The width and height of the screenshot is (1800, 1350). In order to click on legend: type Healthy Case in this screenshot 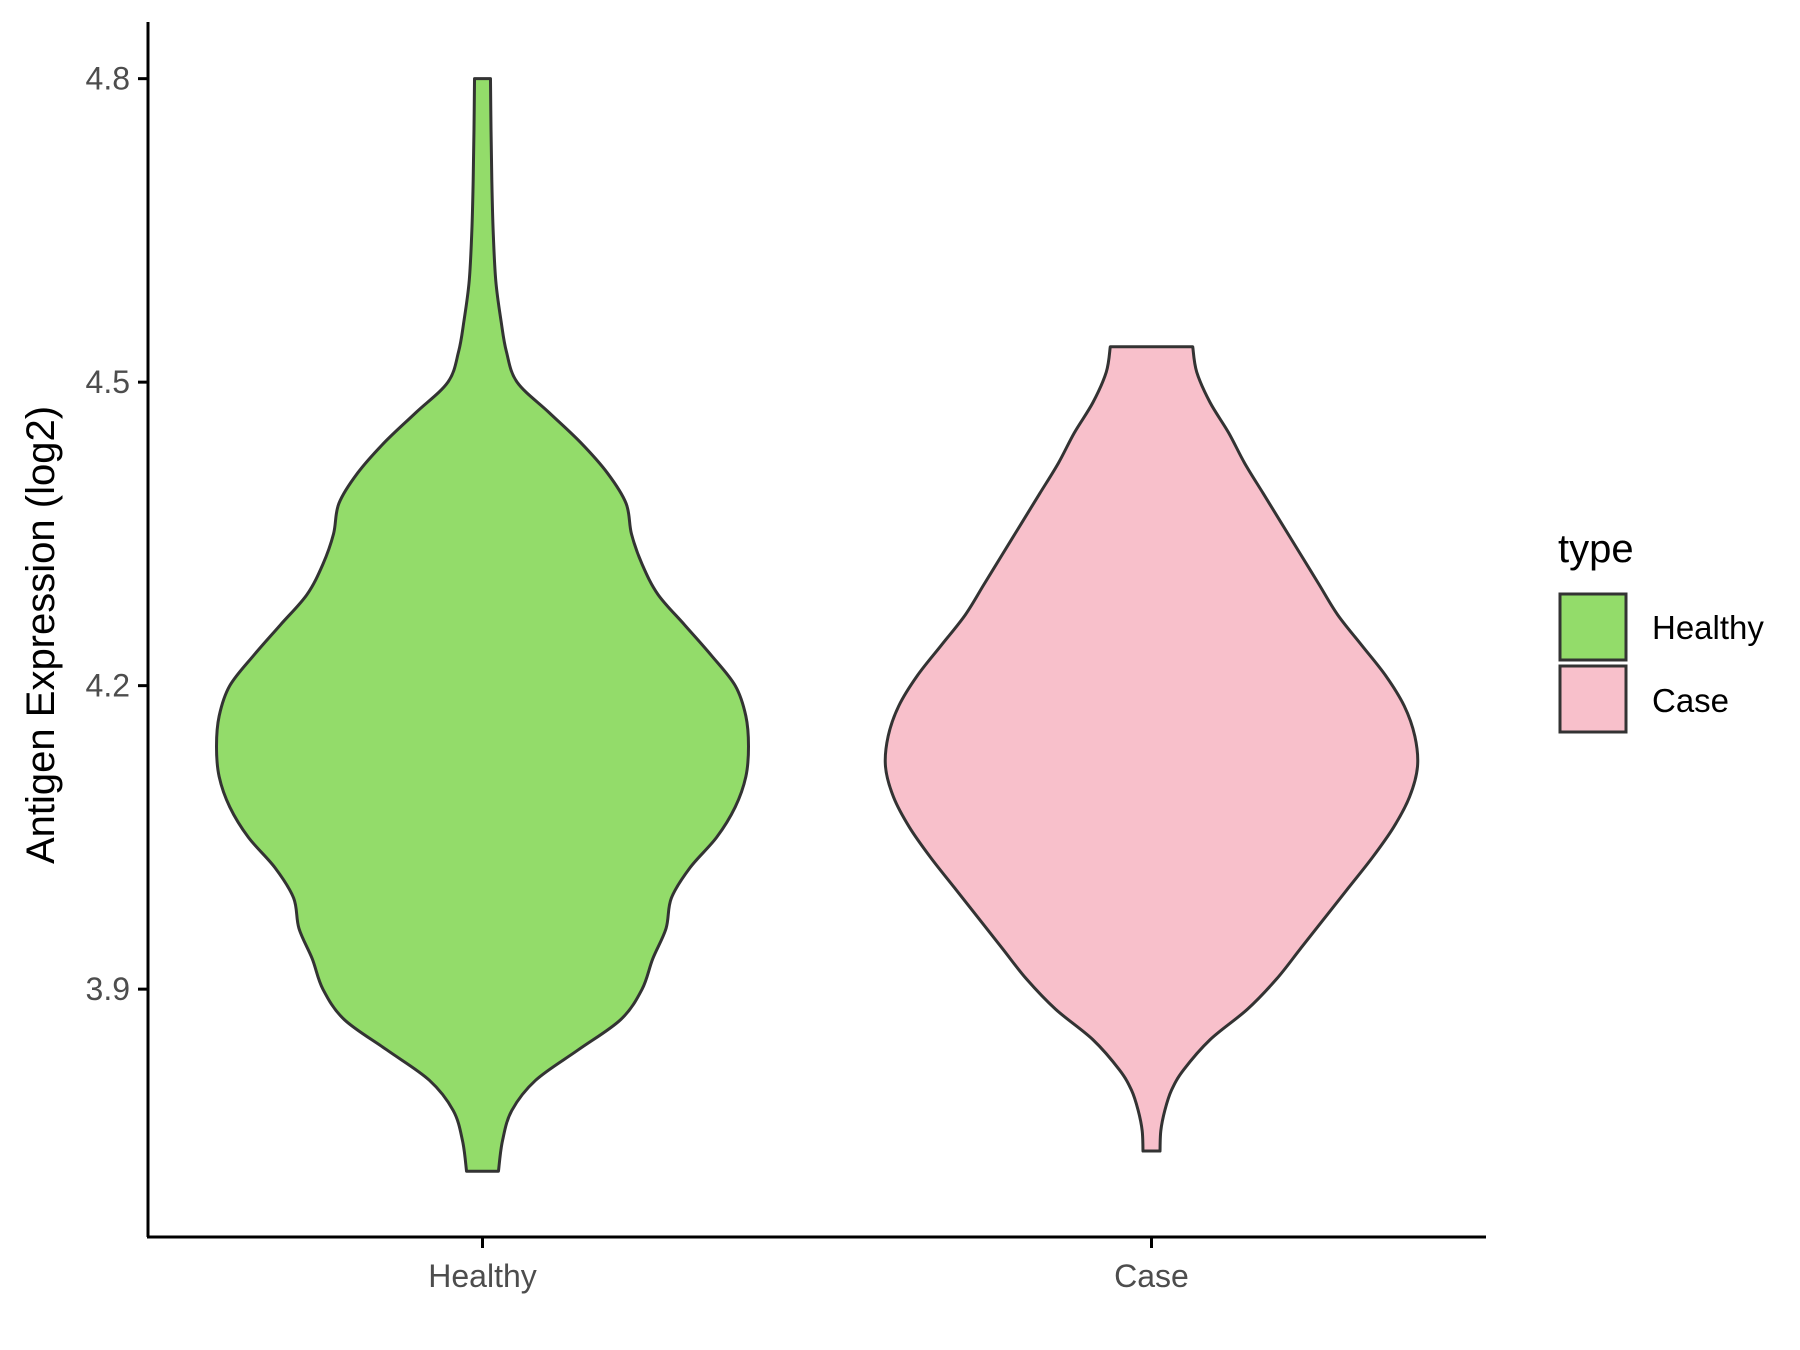, I will do `click(1661, 630)`.